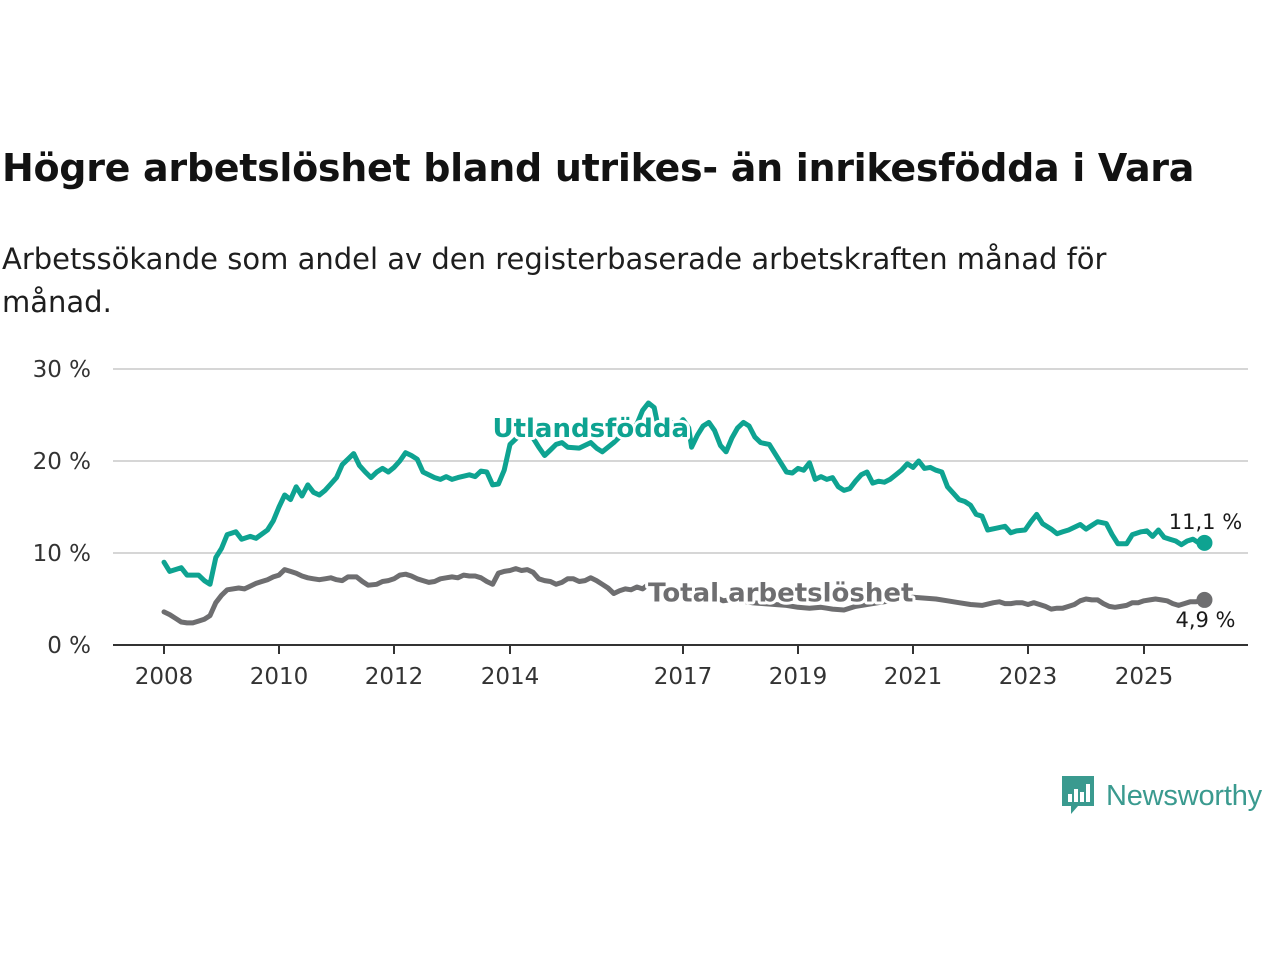 Image resolution: width=1280 pixels, height=960 pixels. What do you see at coordinates (913, 677) in the screenshot?
I see `x-tick-label: 2021` at bounding box center [913, 677].